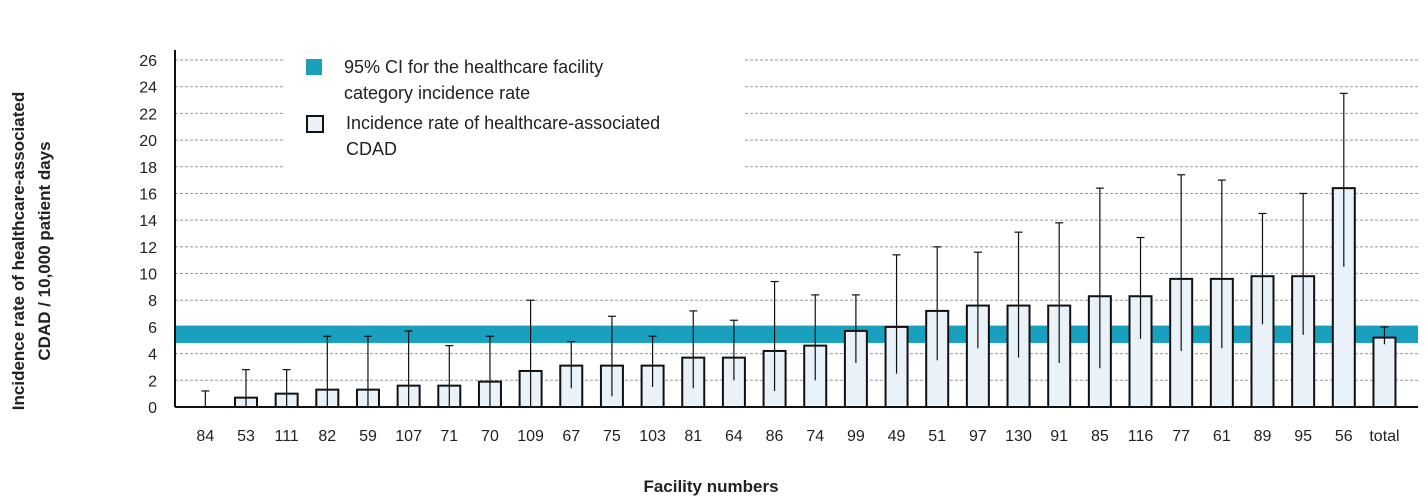  What do you see at coordinates (148, 194) in the screenshot?
I see `y-tick-label: 16` at bounding box center [148, 194].